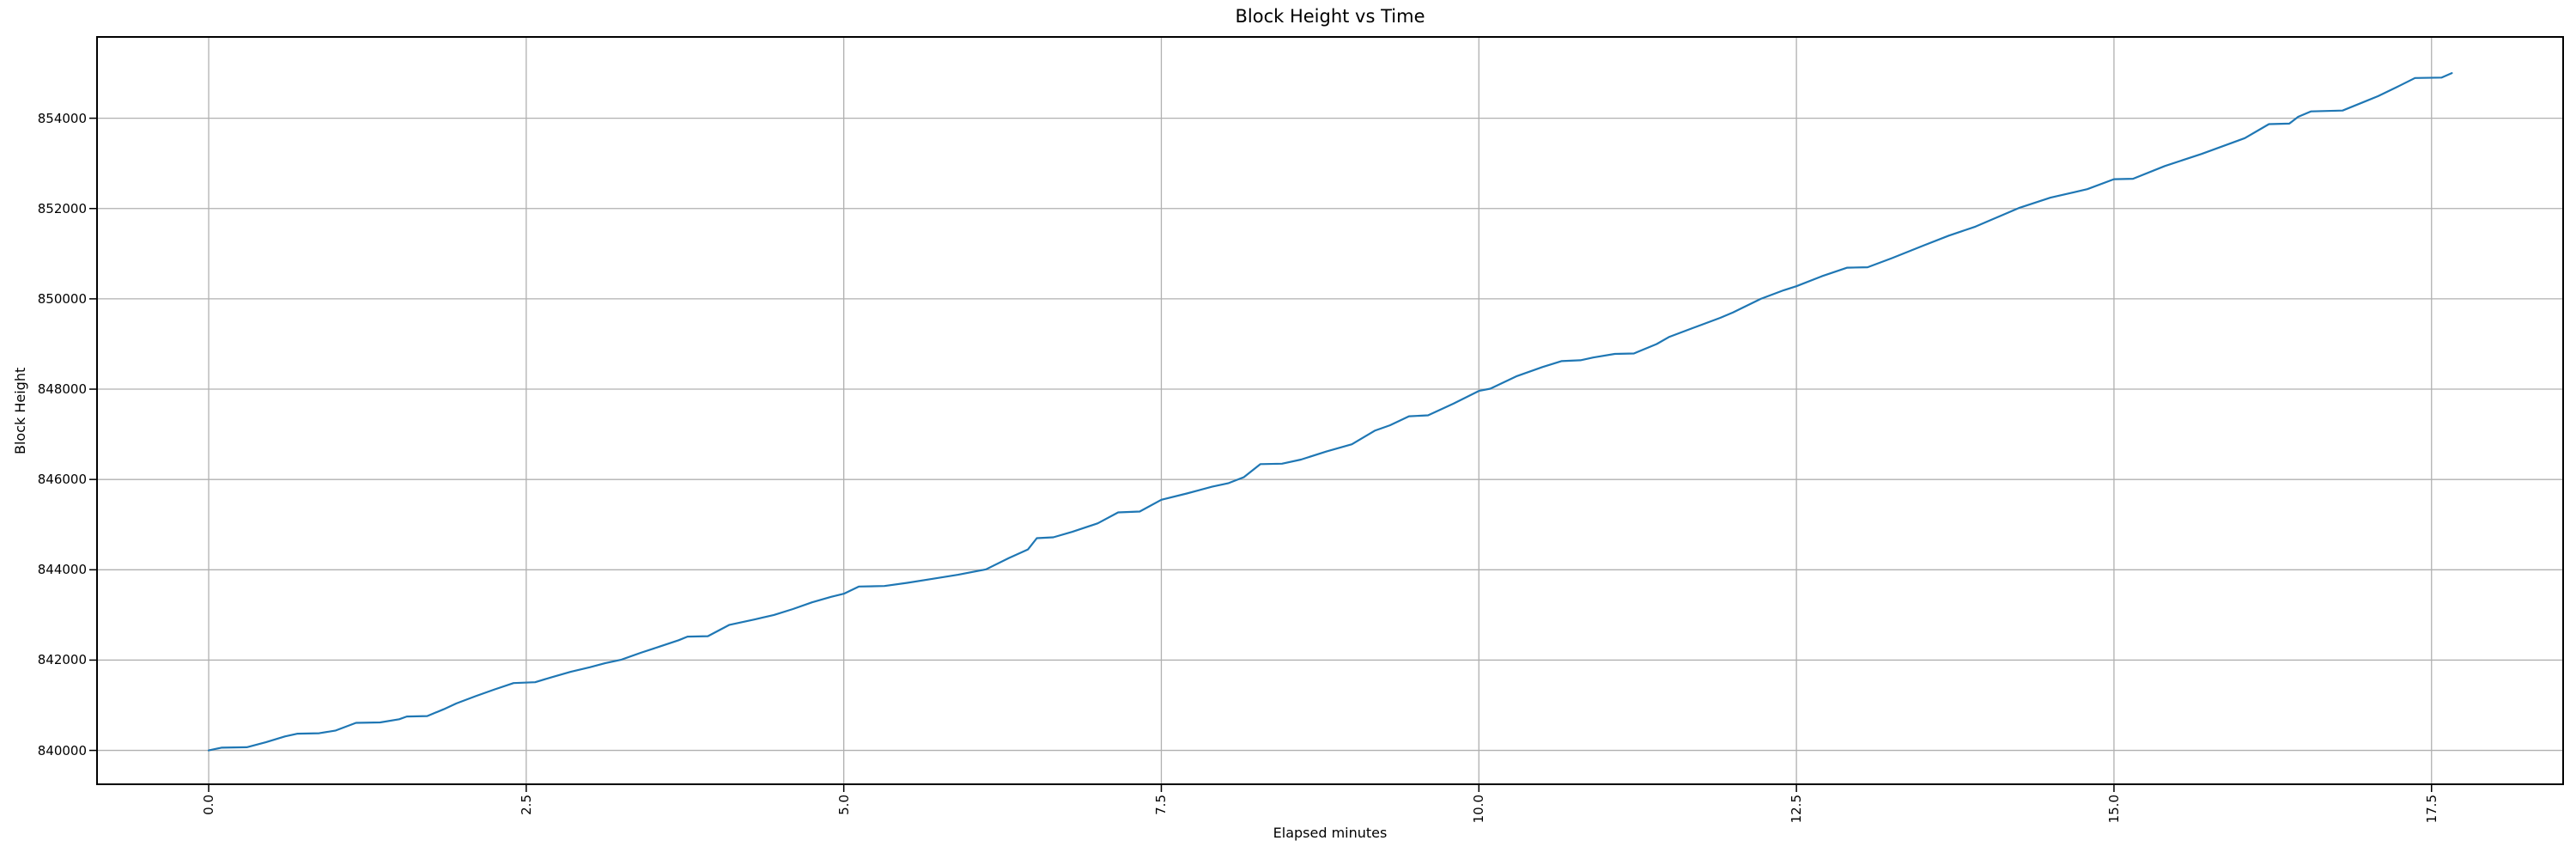 The image size is (2576, 859). What do you see at coordinates (62, 660) in the screenshot?
I see `y-tick-label-842000: 842000` at bounding box center [62, 660].